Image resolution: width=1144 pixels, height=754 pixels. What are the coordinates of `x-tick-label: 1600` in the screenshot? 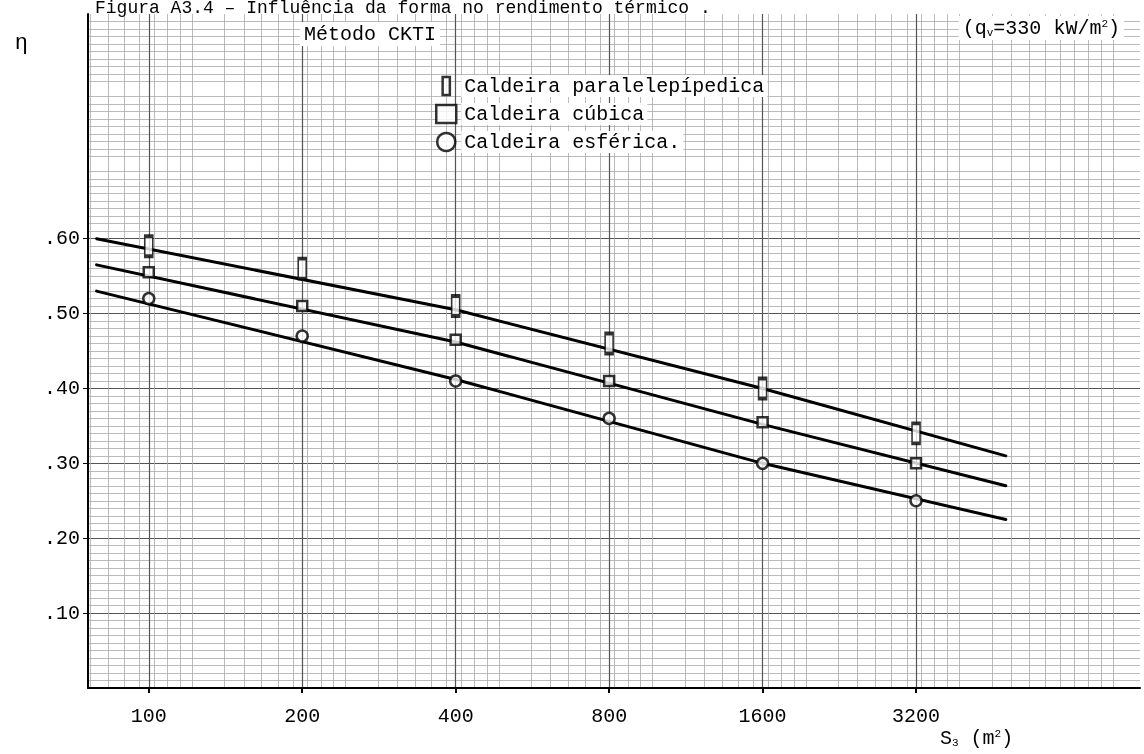 It's located at (762, 716).